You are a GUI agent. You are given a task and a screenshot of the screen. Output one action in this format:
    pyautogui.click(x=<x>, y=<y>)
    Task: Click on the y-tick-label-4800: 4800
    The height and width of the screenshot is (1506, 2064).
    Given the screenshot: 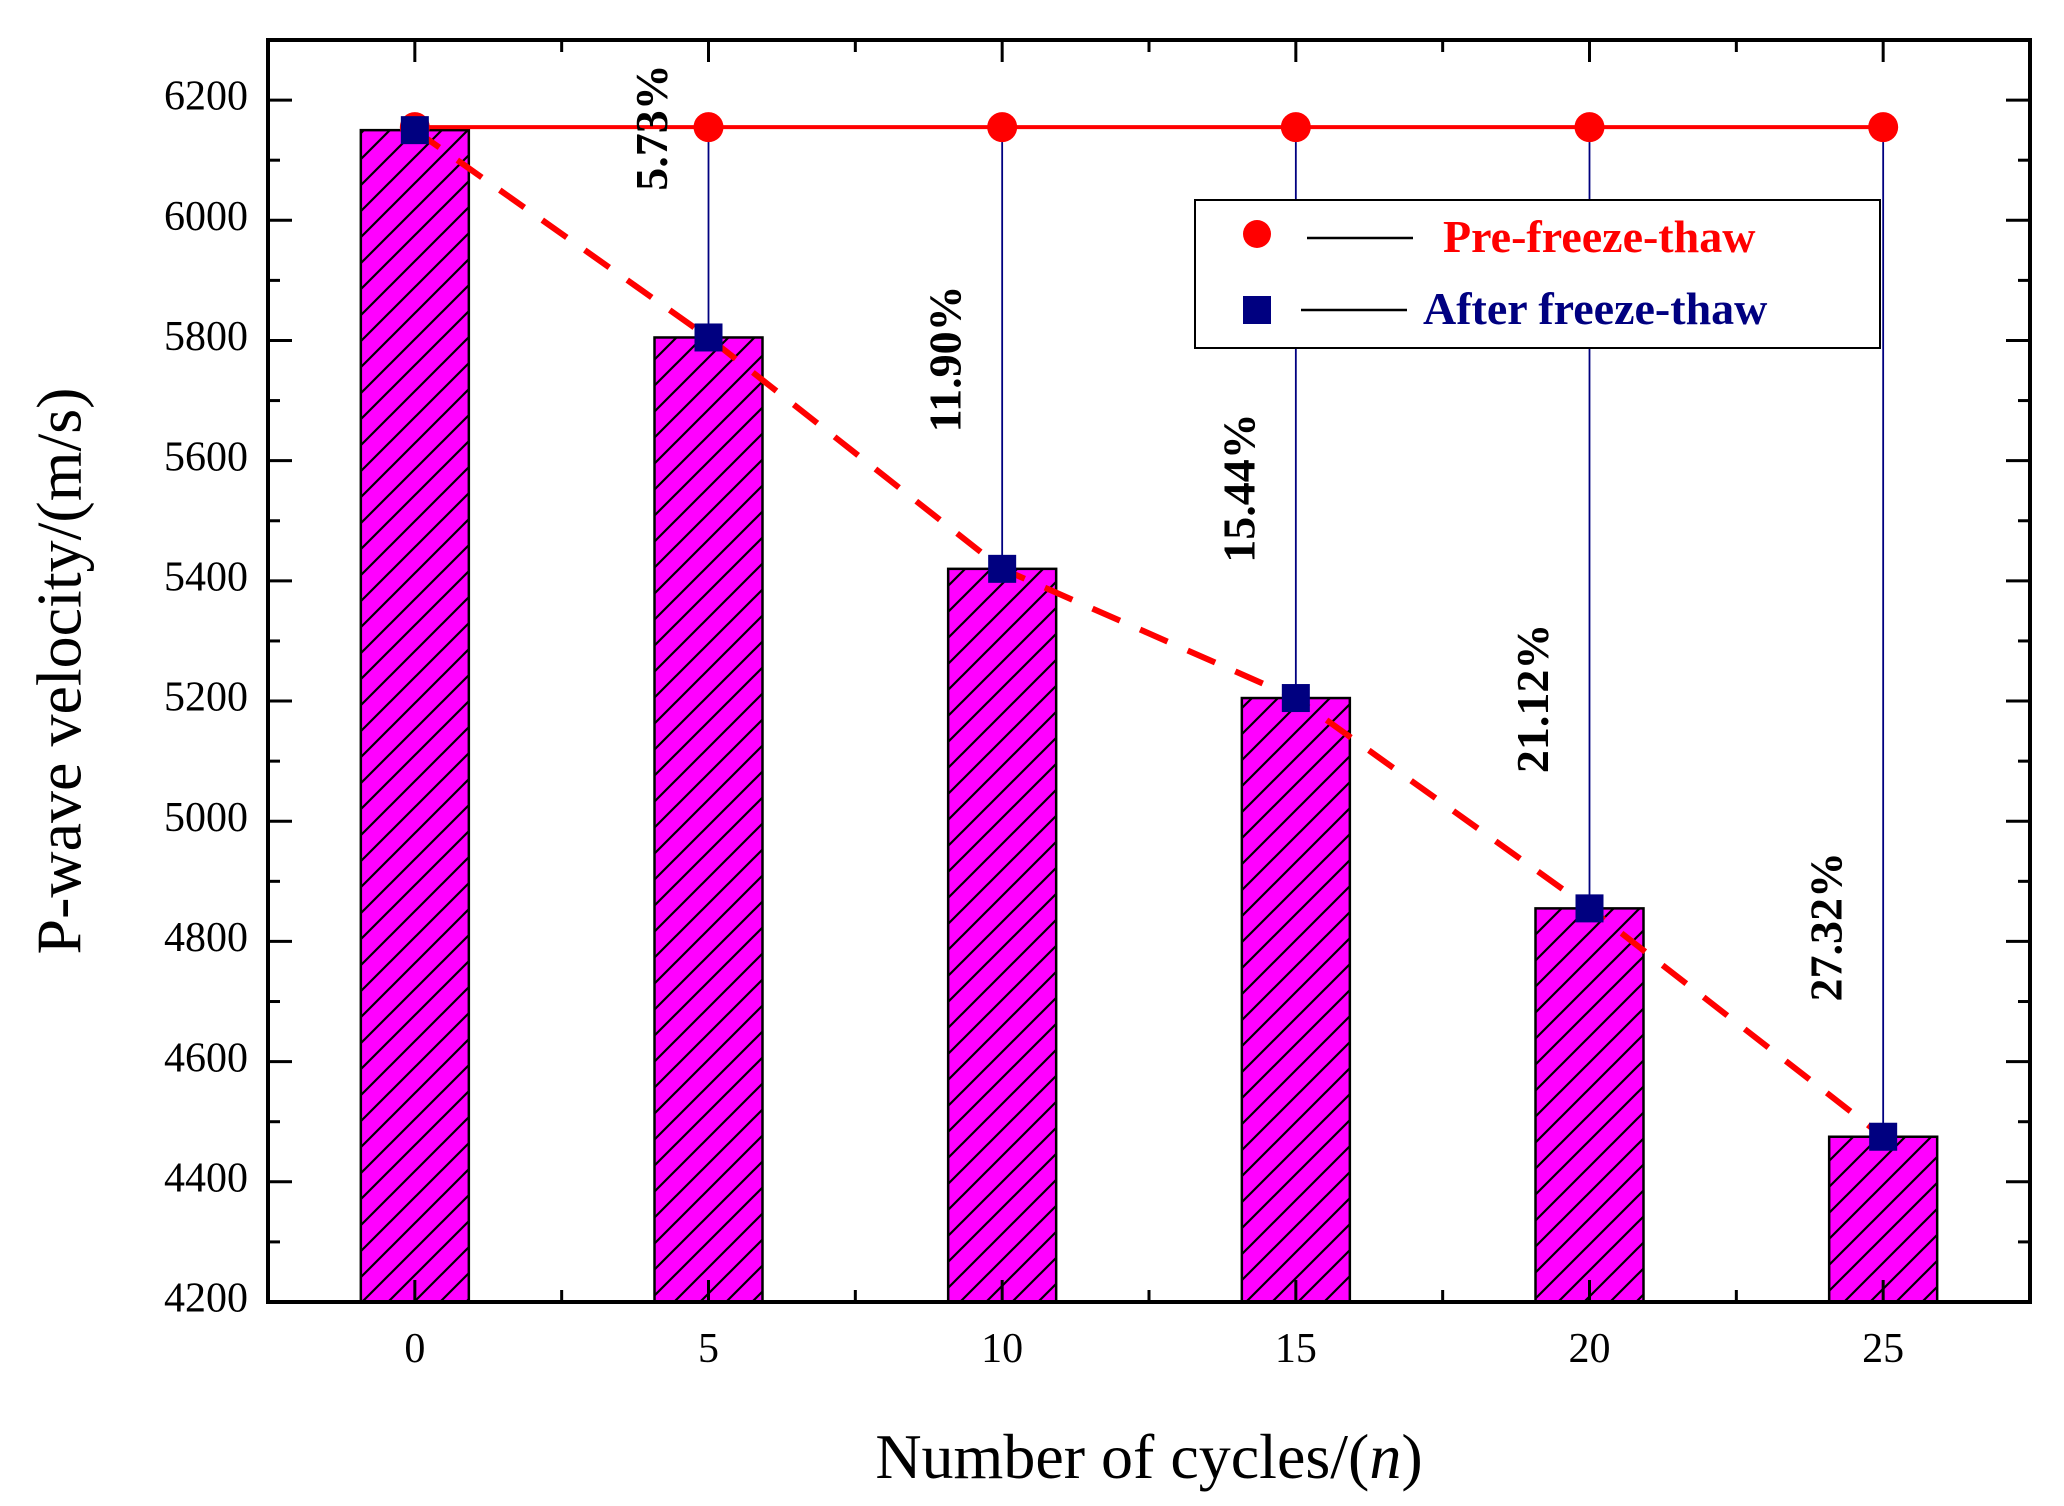 What is the action you would take?
    pyautogui.click(x=206, y=938)
    